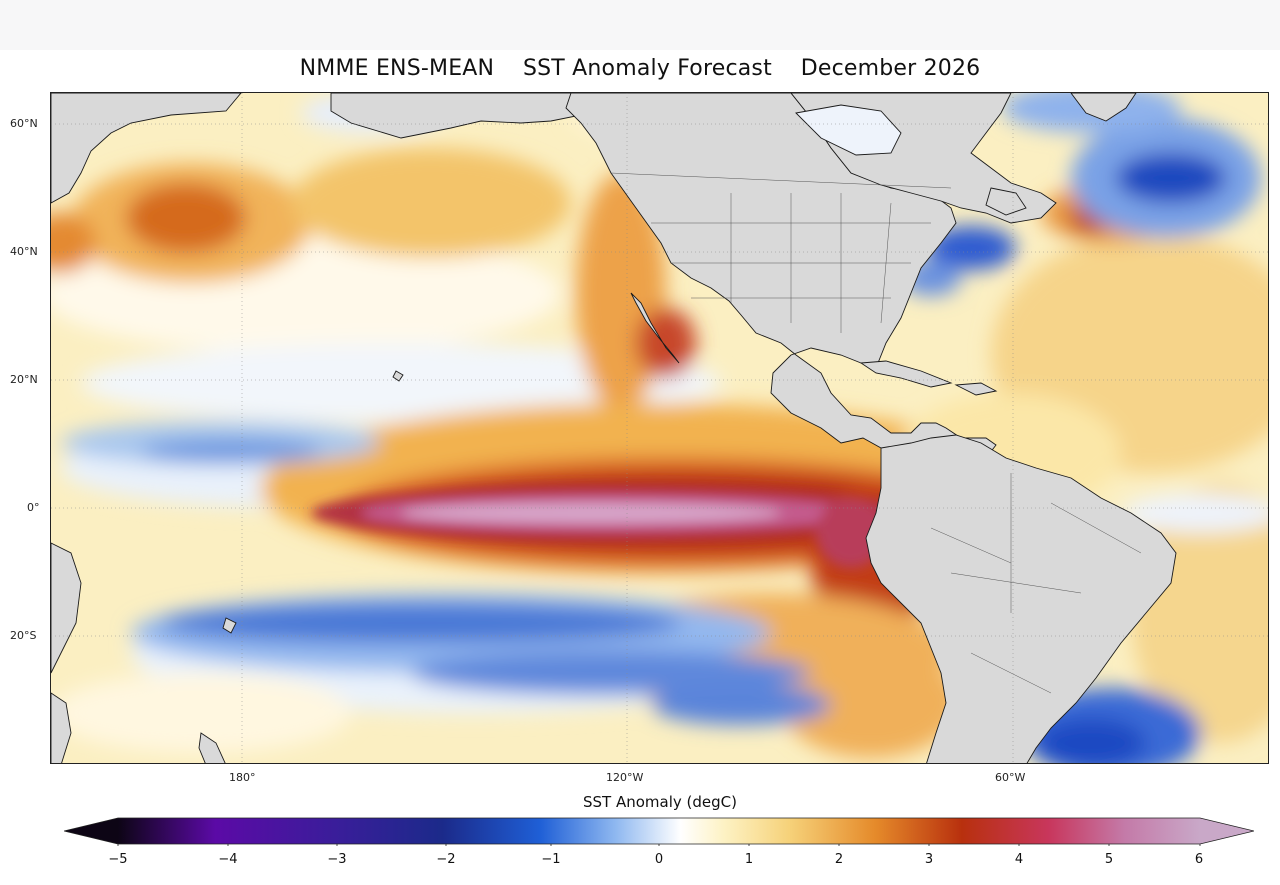  What do you see at coordinates (1227, 831) in the screenshot?
I see `colorbar-extend-high` at bounding box center [1227, 831].